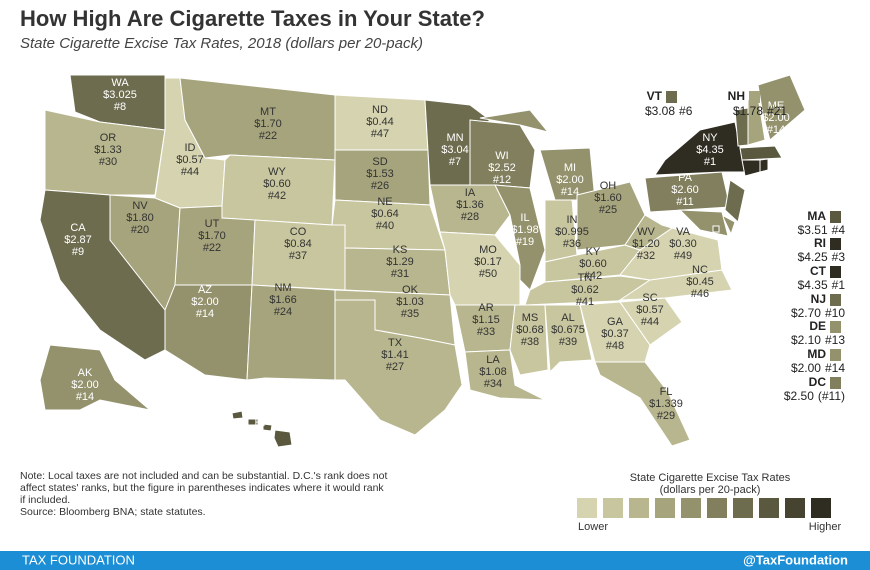 The image size is (870, 570). What do you see at coordinates (78, 252) in the screenshot?
I see `state-rank: #9` at bounding box center [78, 252].